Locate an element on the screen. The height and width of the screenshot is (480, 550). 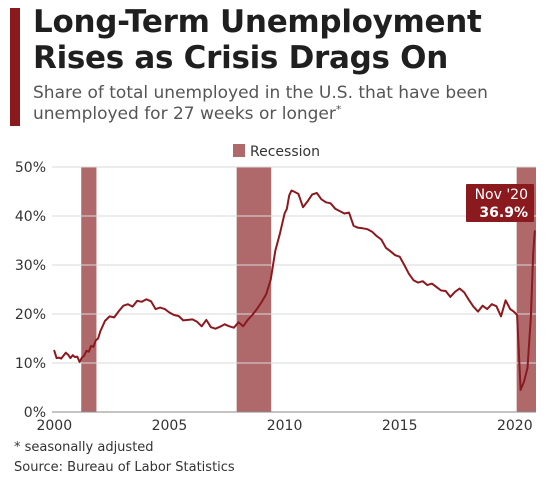
annotation-box is located at coordinates (500, 203).